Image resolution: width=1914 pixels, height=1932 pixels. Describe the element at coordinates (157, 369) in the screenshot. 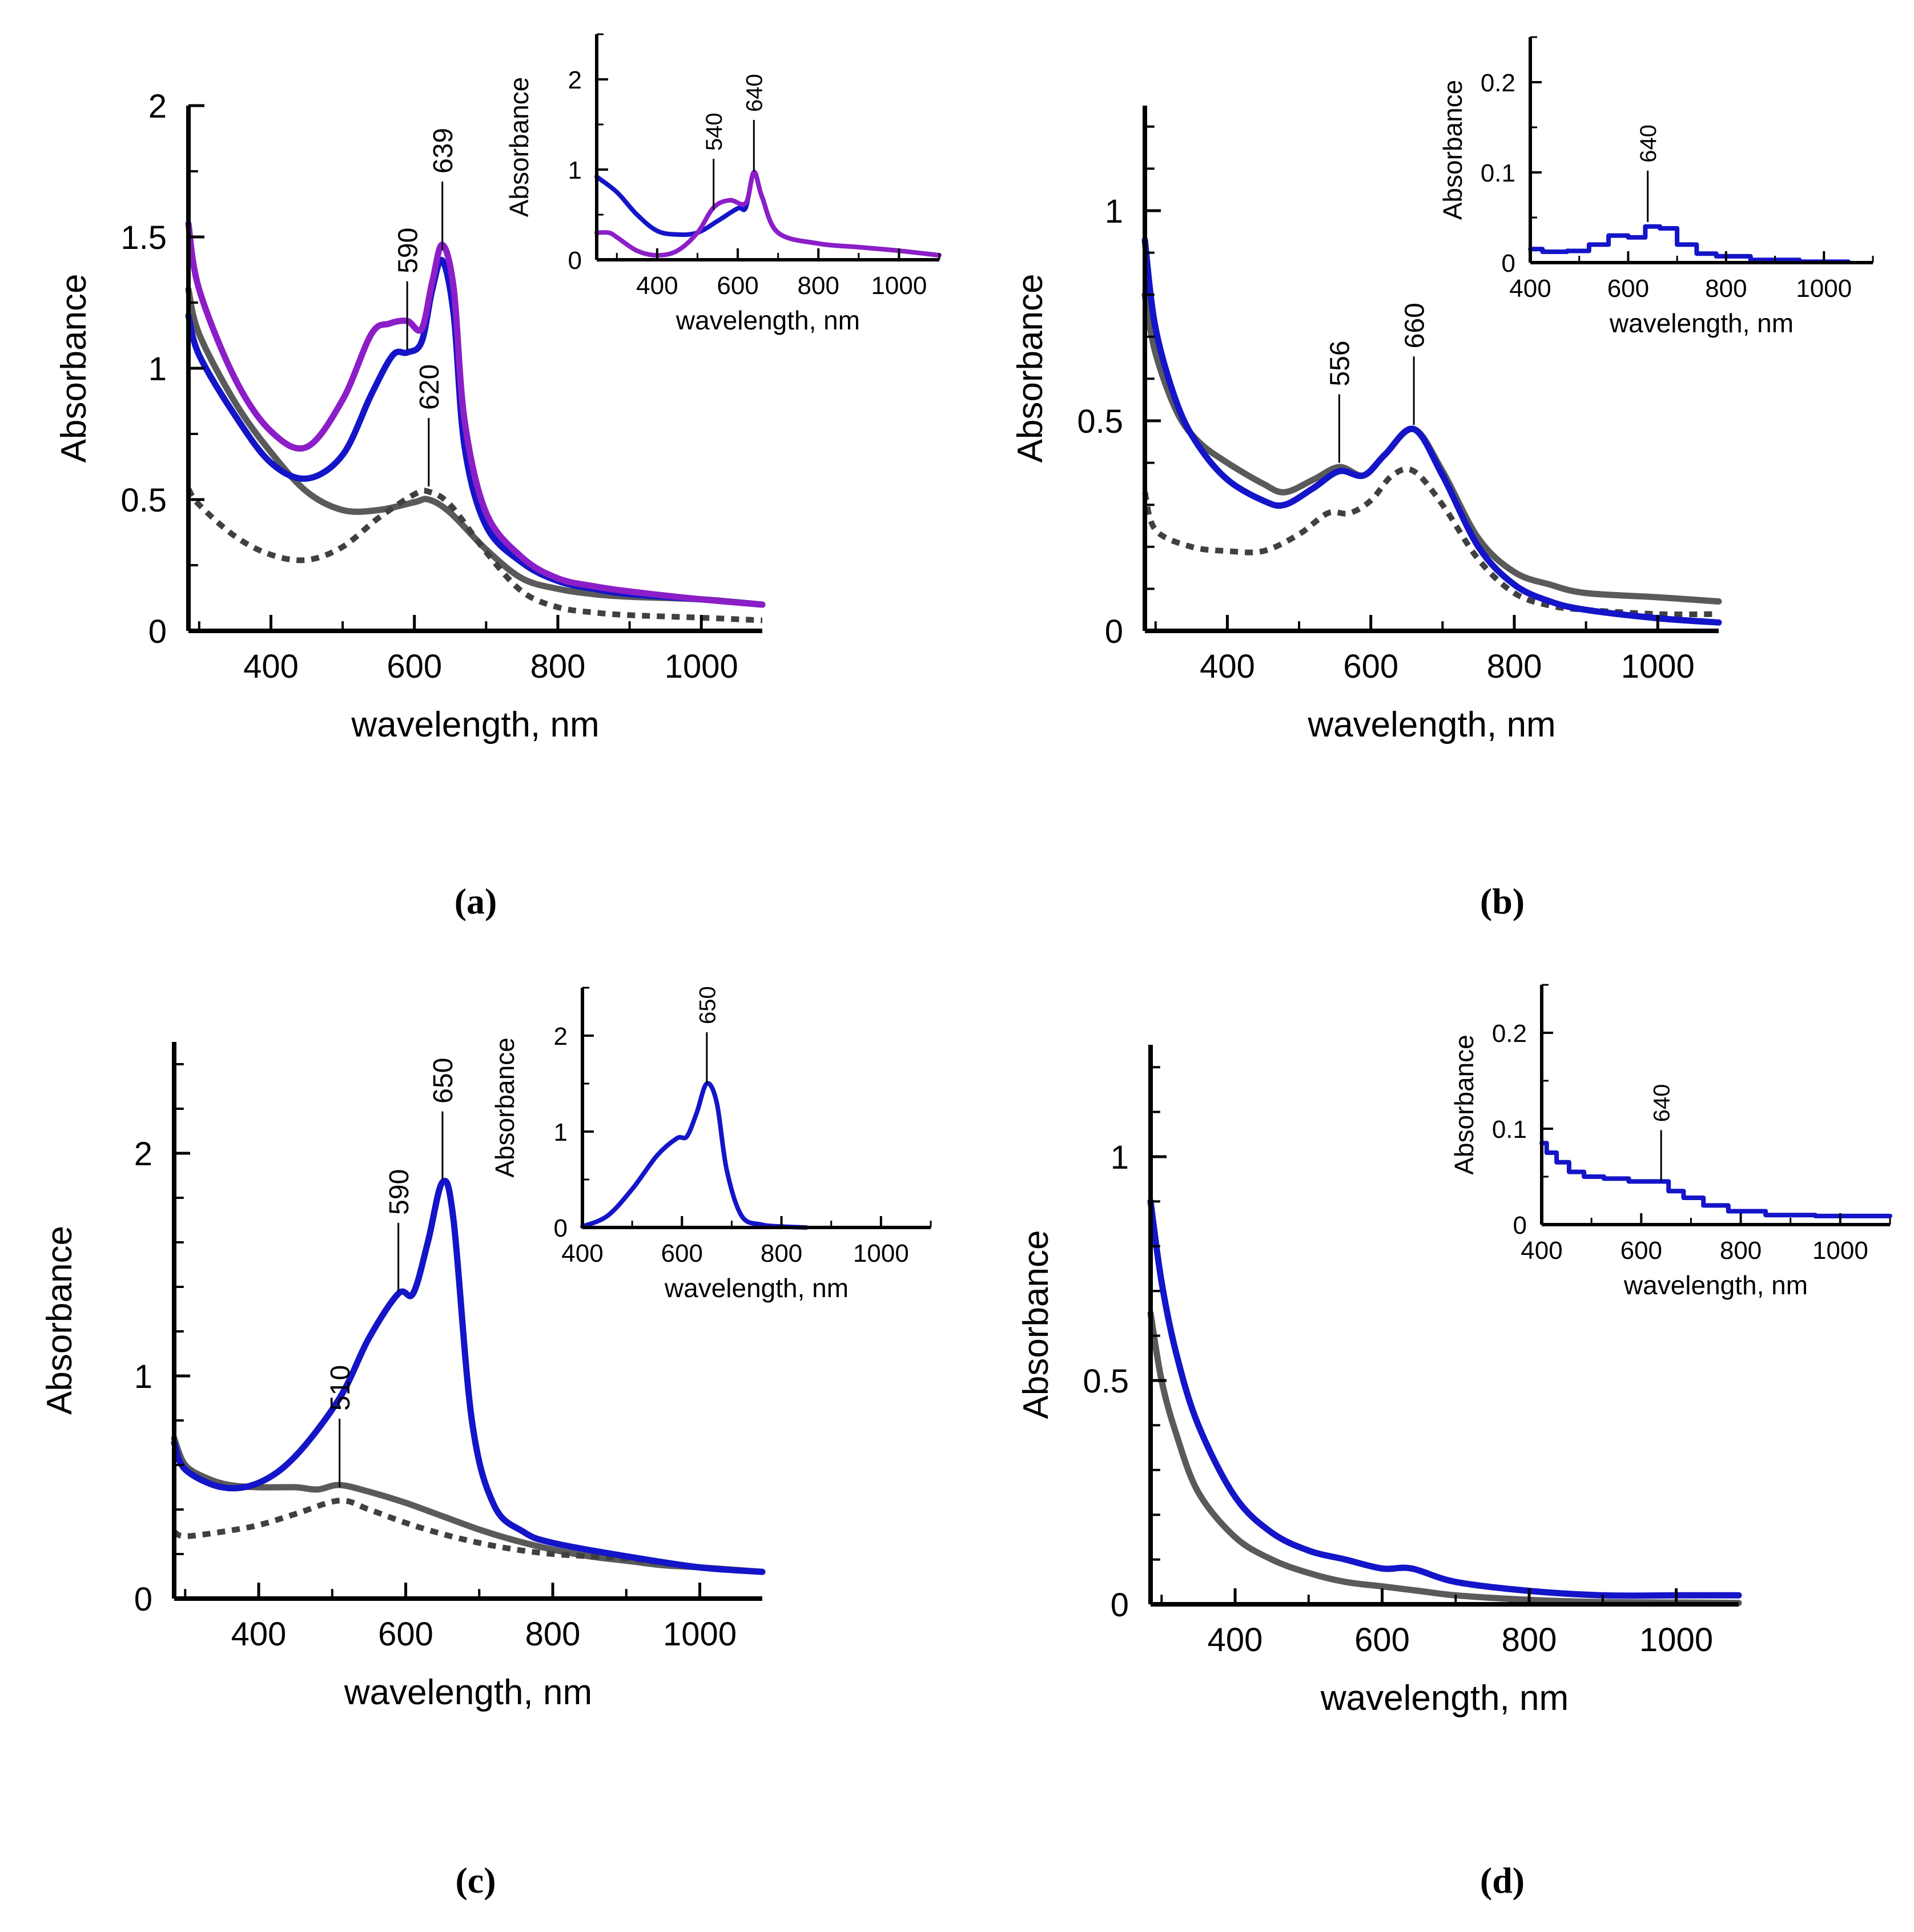

I see `chart-a-y-tick-label: 1` at that location.